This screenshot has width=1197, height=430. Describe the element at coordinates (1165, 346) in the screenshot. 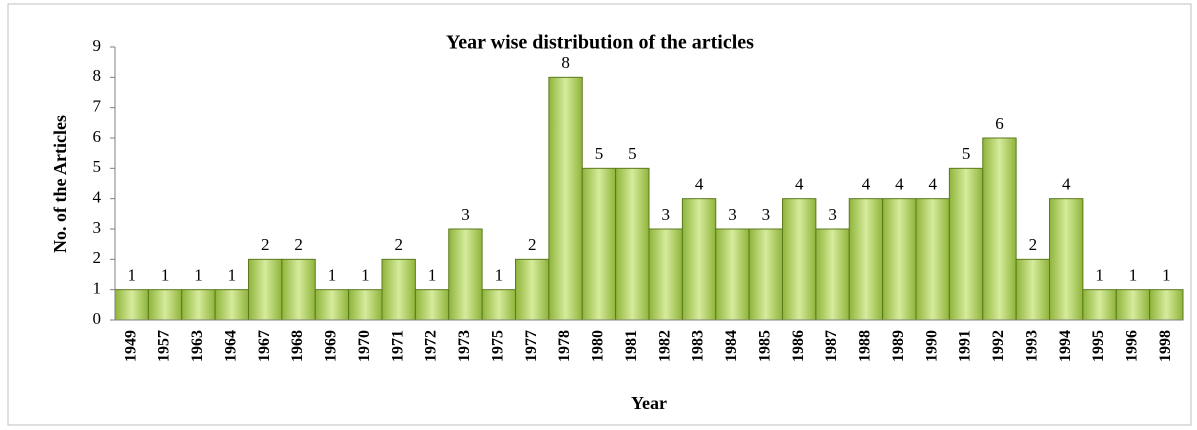

I see `x-tick-label: 1998` at that location.